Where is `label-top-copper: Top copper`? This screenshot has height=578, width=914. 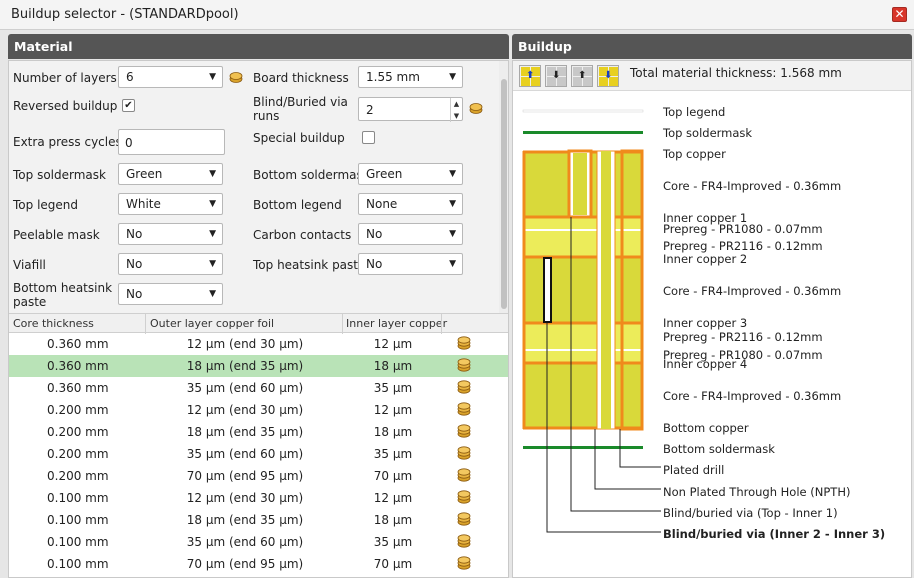
label-top-copper: Top copper is located at coordinates (694, 154).